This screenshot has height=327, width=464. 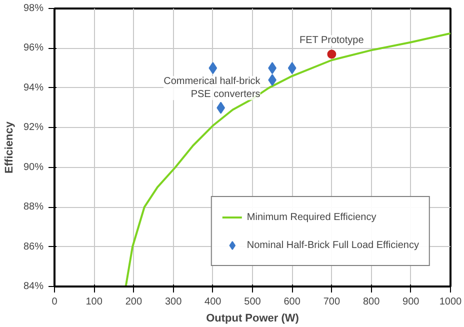 What do you see at coordinates (33, 207) in the screenshot?
I see `y-tick-label: 88%` at bounding box center [33, 207].